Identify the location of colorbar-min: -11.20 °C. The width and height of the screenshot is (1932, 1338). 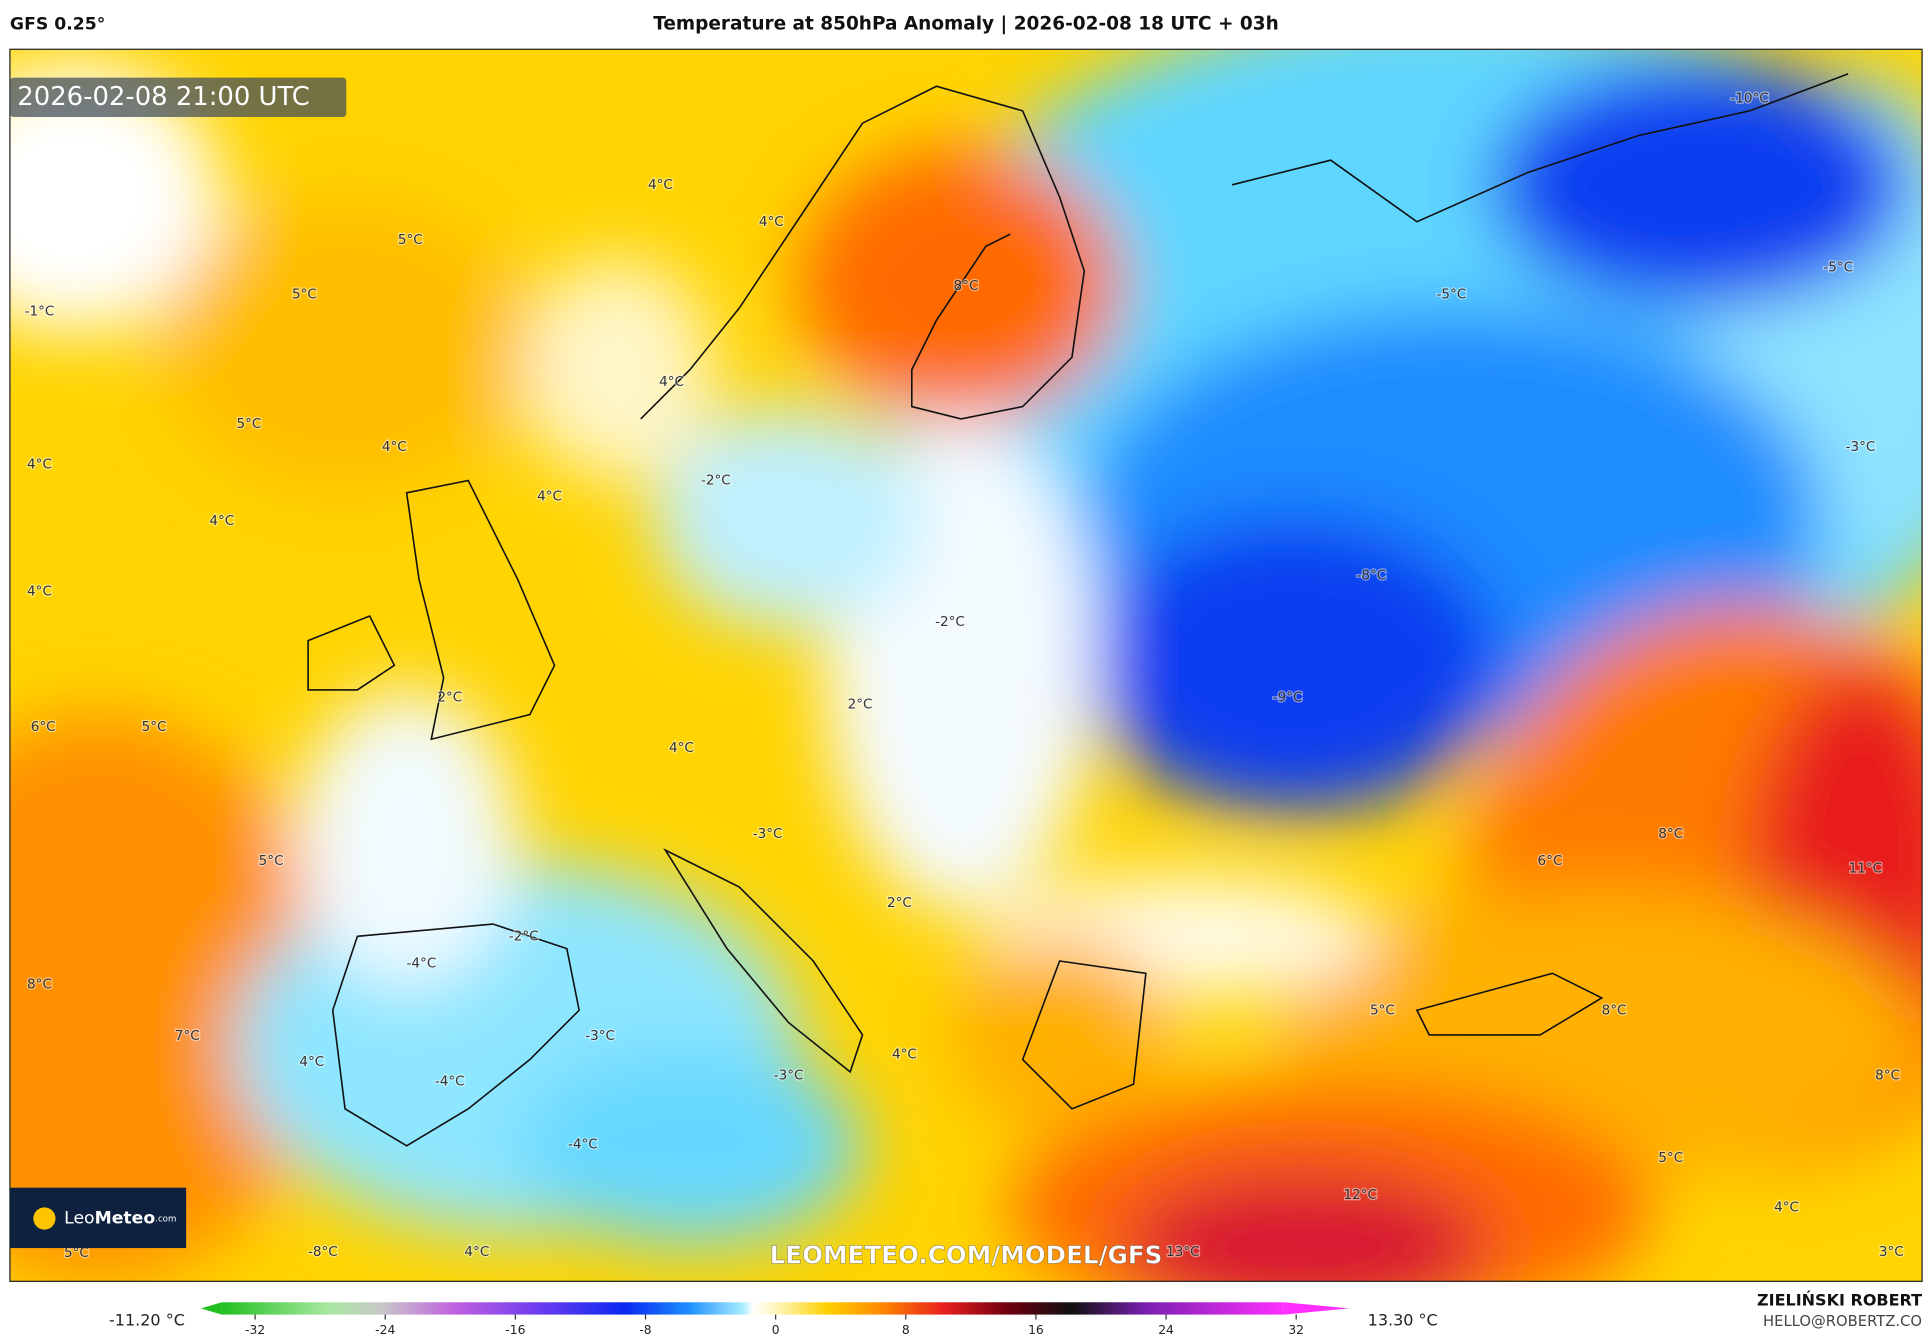
(147, 1319).